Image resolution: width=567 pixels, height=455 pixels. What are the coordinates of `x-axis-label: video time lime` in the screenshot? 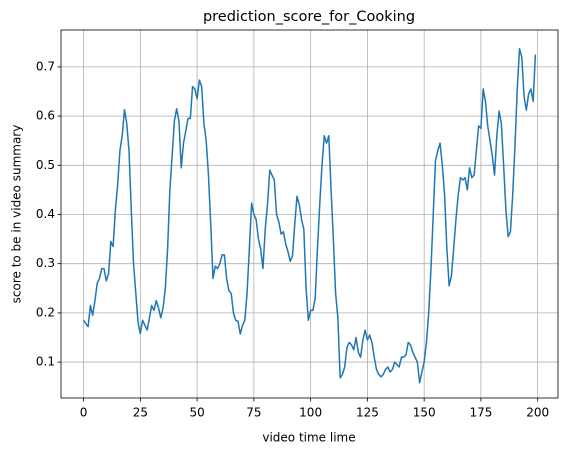 It's located at (308, 438).